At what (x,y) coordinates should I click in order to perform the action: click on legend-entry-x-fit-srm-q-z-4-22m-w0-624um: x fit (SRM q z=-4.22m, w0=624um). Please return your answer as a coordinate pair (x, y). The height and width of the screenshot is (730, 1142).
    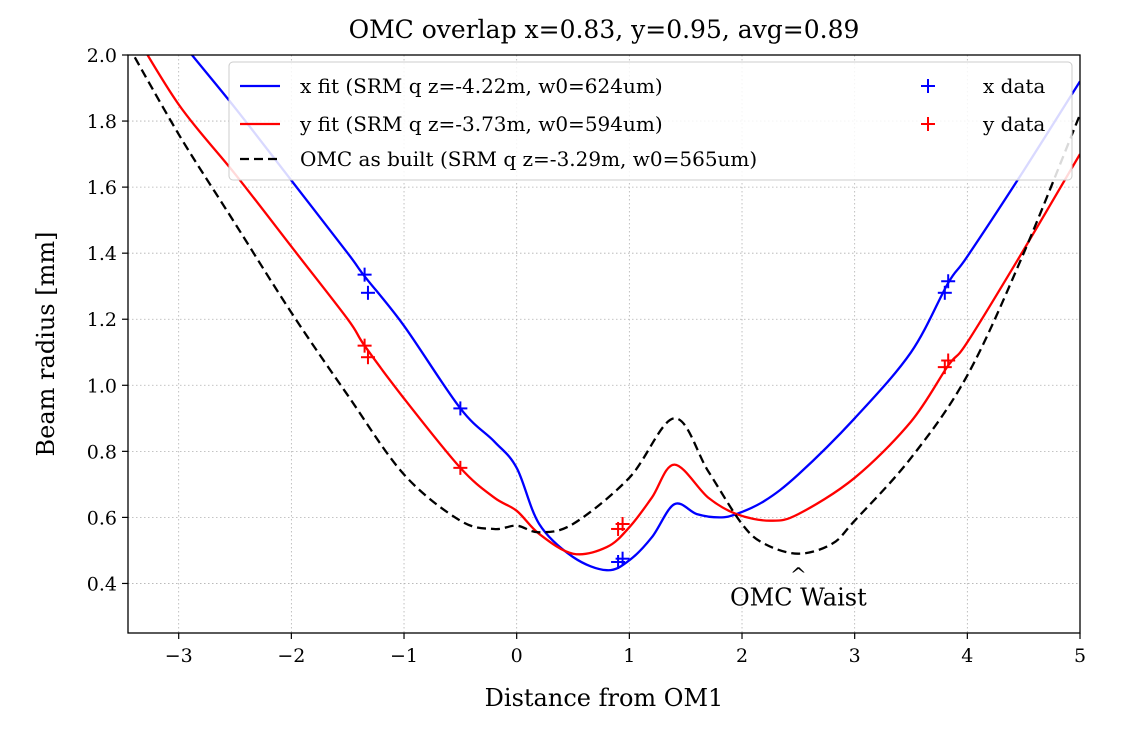
    Looking at the image, I should click on (451, 86).